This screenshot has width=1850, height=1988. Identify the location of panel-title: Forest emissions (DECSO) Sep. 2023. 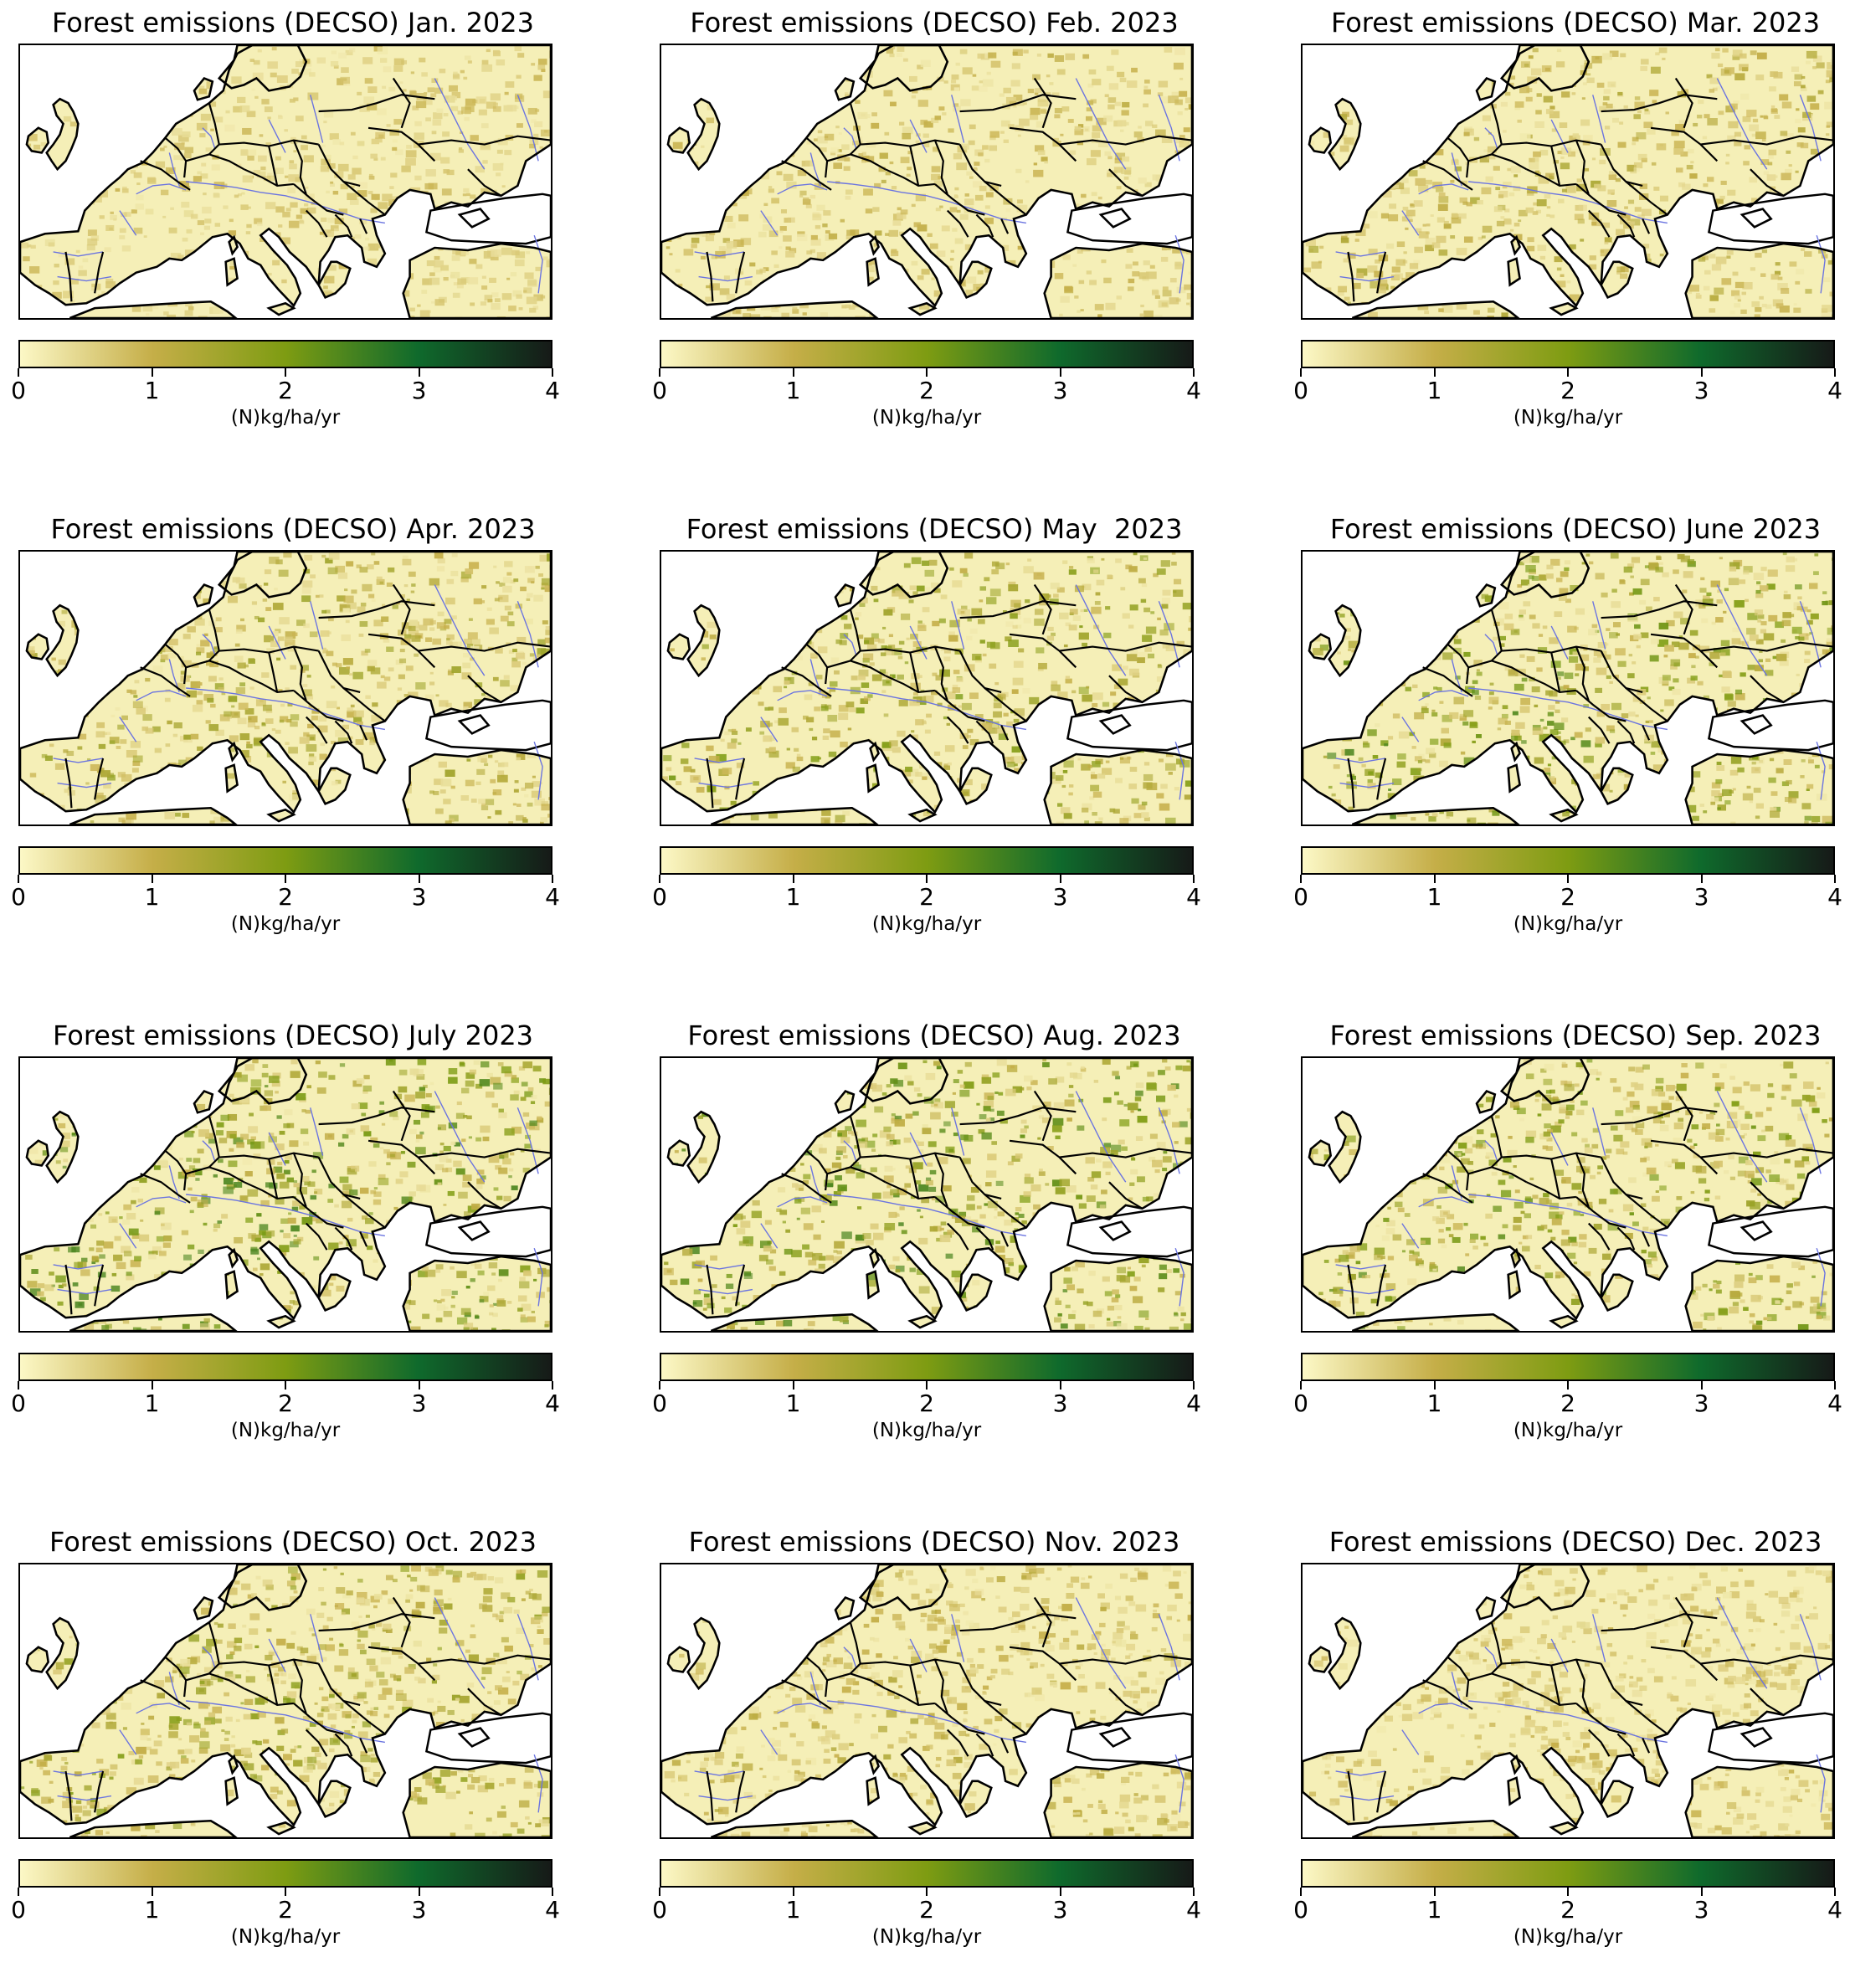
(1566, 1035).